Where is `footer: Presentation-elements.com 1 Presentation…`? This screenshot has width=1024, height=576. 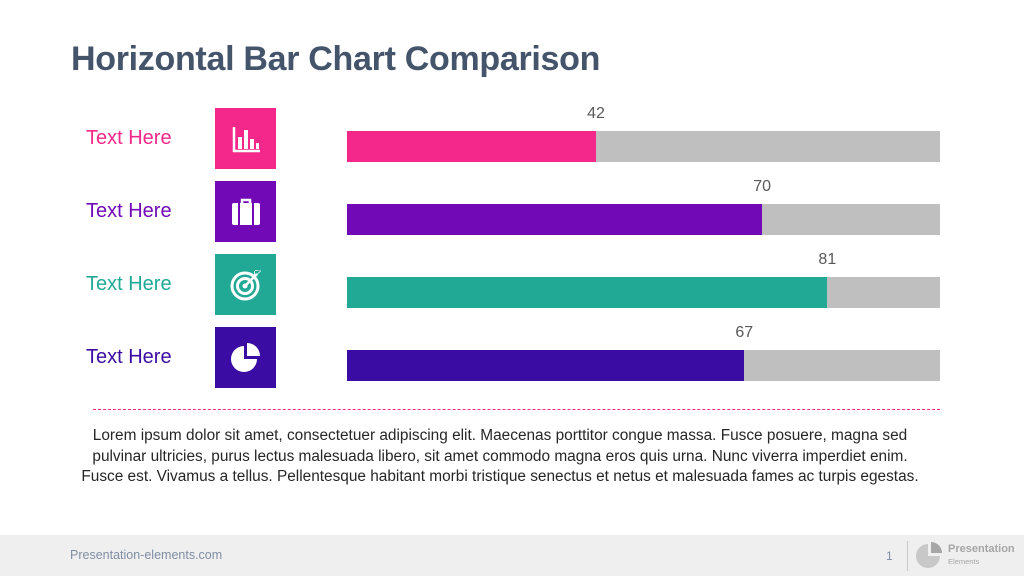
footer: Presentation-elements.com 1 Presentation… is located at coordinates (512, 555).